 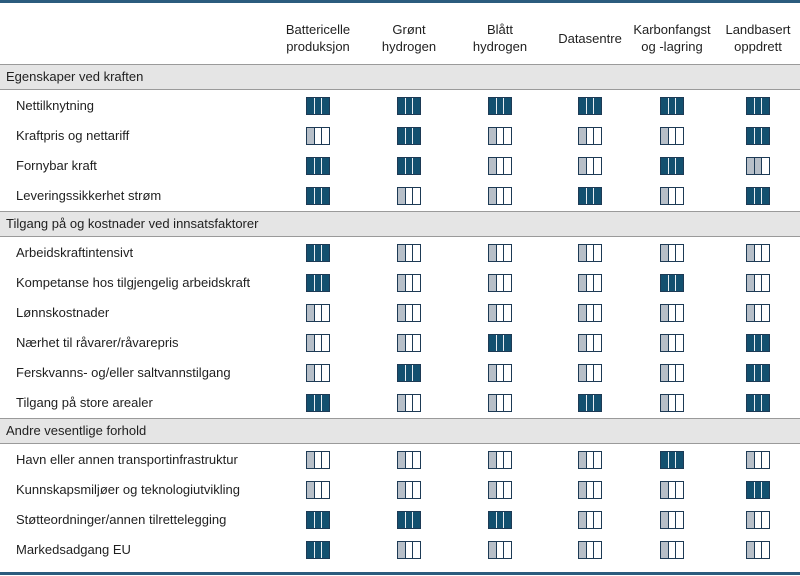 What do you see at coordinates (97, 342) in the screenshot?
I see `row-label: Nærhet til råvarer/råvarepris` at bounding box center [97, 342].